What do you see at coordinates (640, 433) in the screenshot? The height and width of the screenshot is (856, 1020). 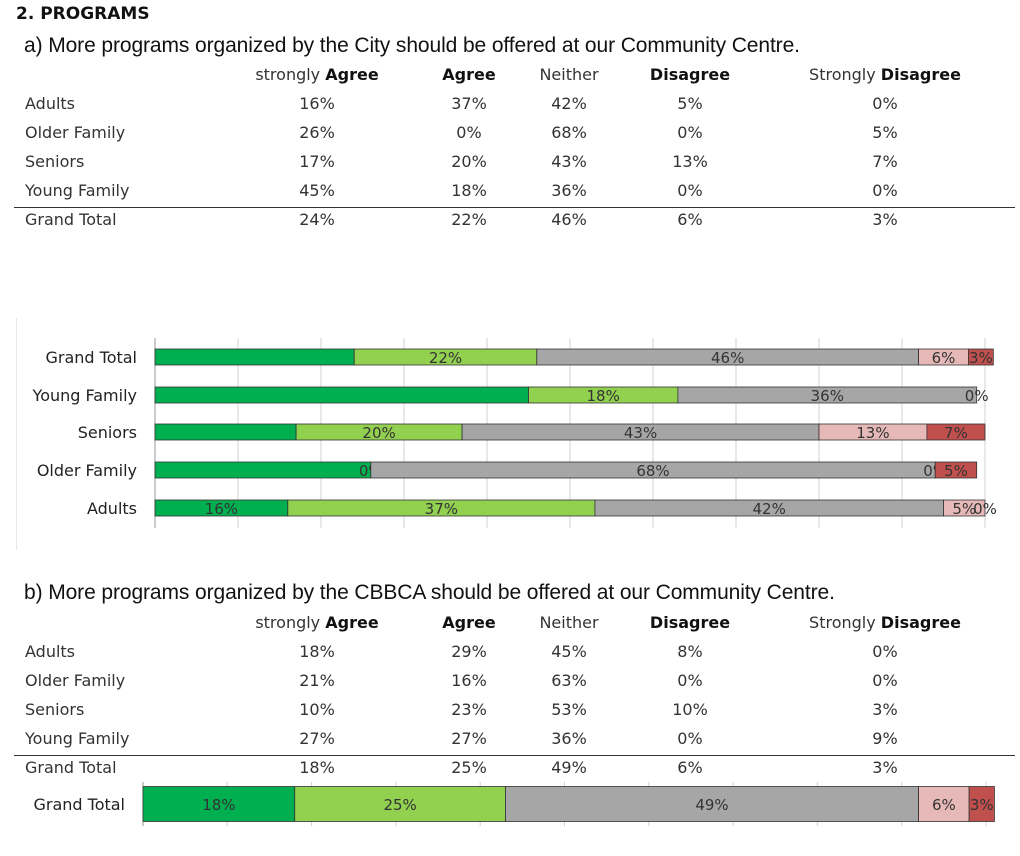 I see `data-label: 43%` at bounding box center [640, 433].